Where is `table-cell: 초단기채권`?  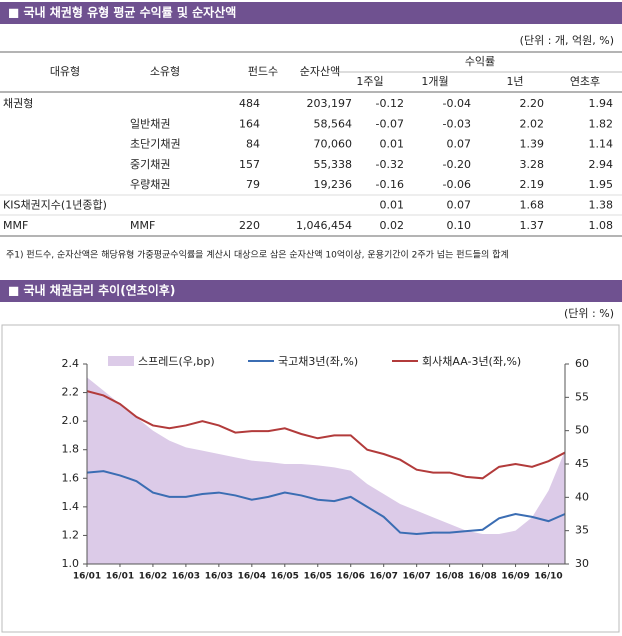
table-cell: 초단기채권 is located at coordinates (155, 144).